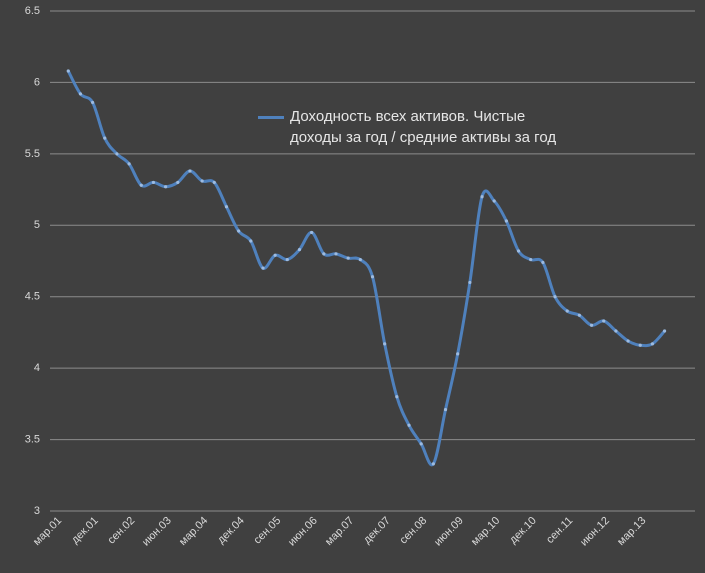 The width and height of the screenshot is (705, 573). I want to click on x-tick-label: дек.10, so click(523, 531).